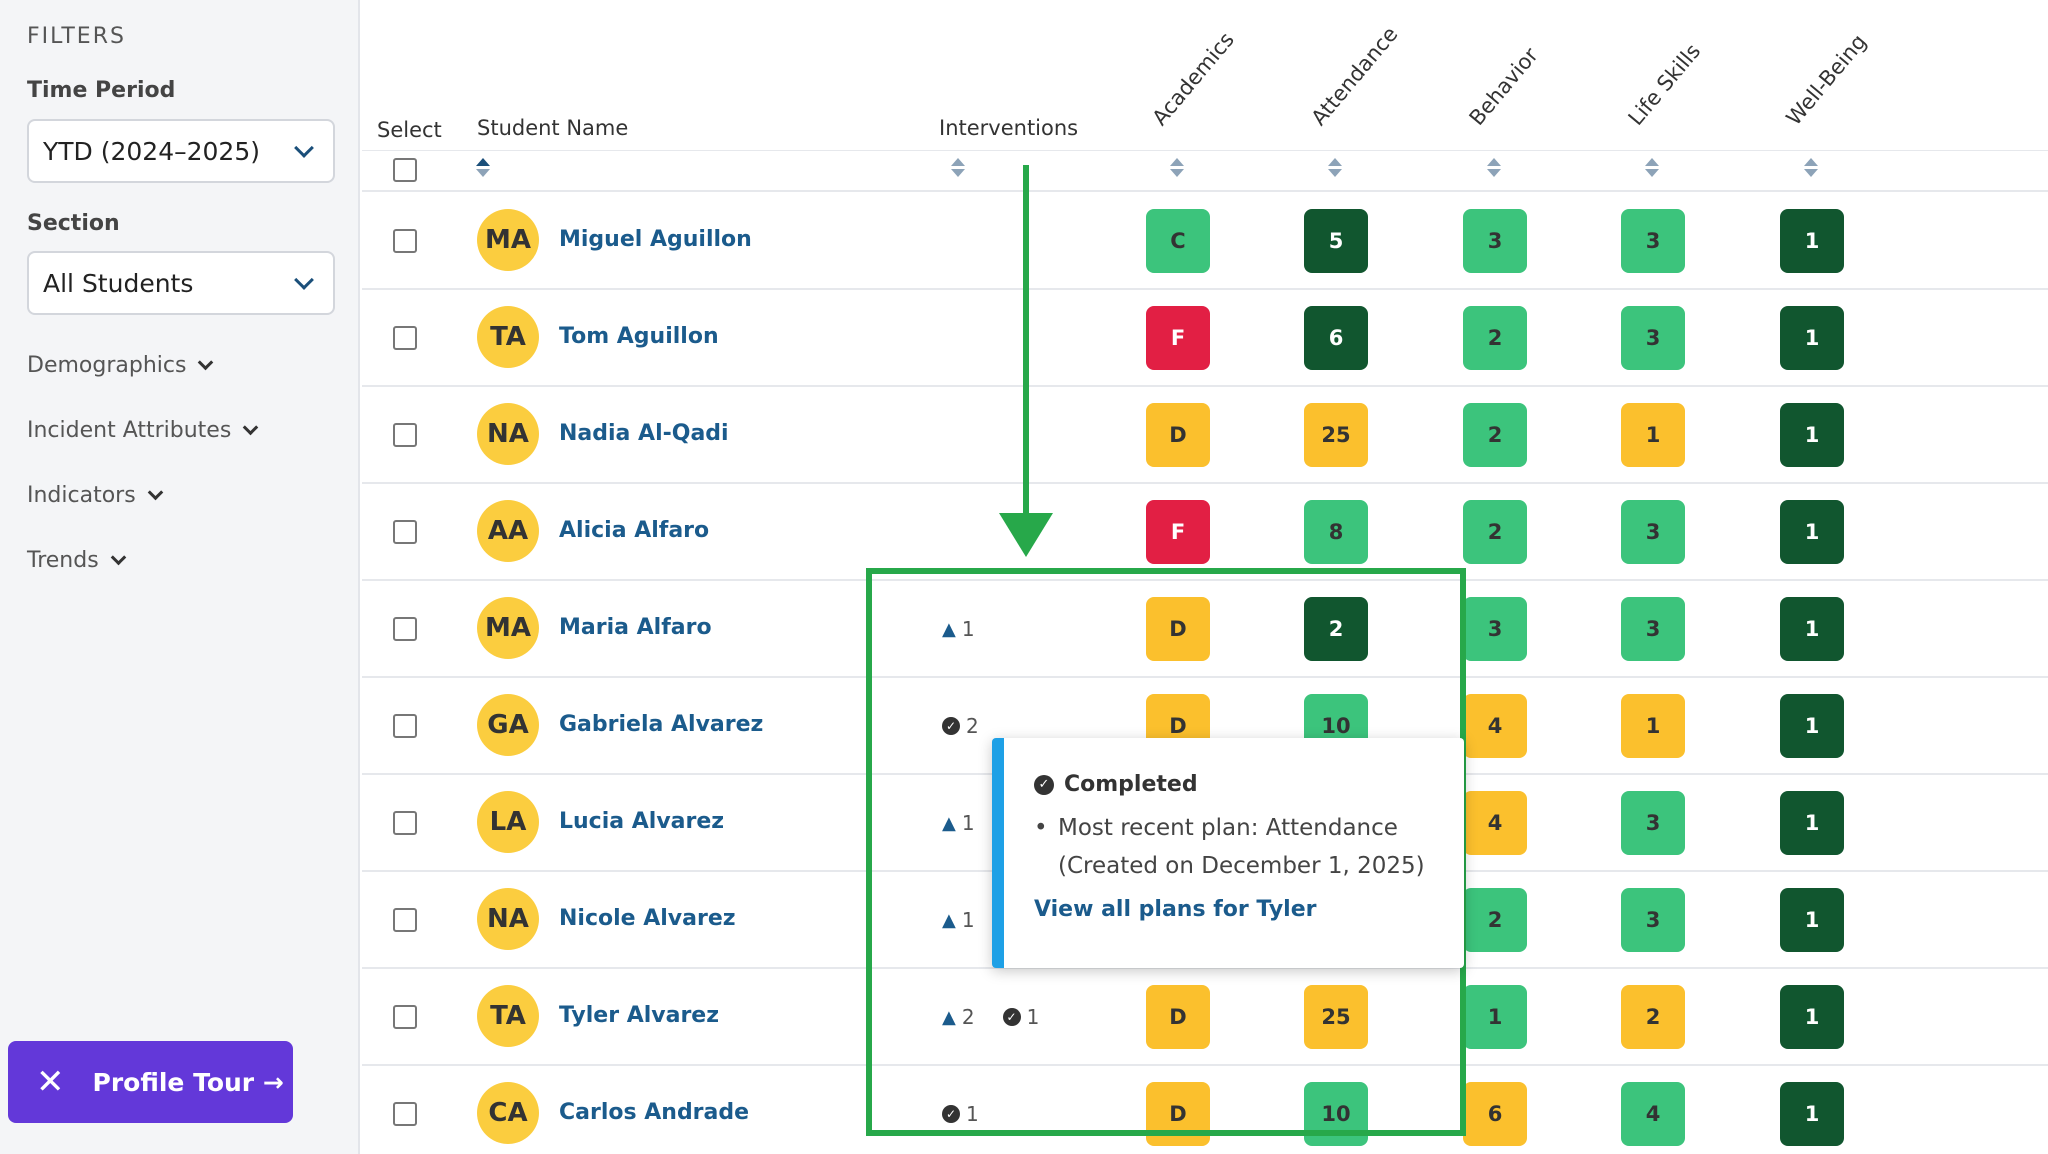  Describe the element at coordinates (50, 1082) in the screenshot. I see `close-icon: ✕` at that location.